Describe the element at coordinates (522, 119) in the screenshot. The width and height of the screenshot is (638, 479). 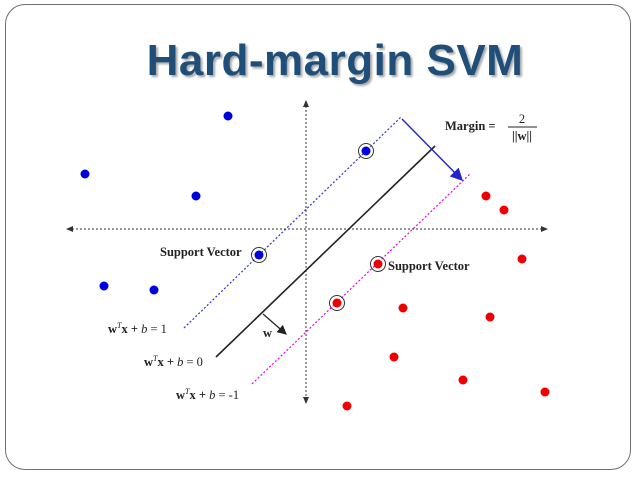
I see `margin-numerator: 2` at that location.